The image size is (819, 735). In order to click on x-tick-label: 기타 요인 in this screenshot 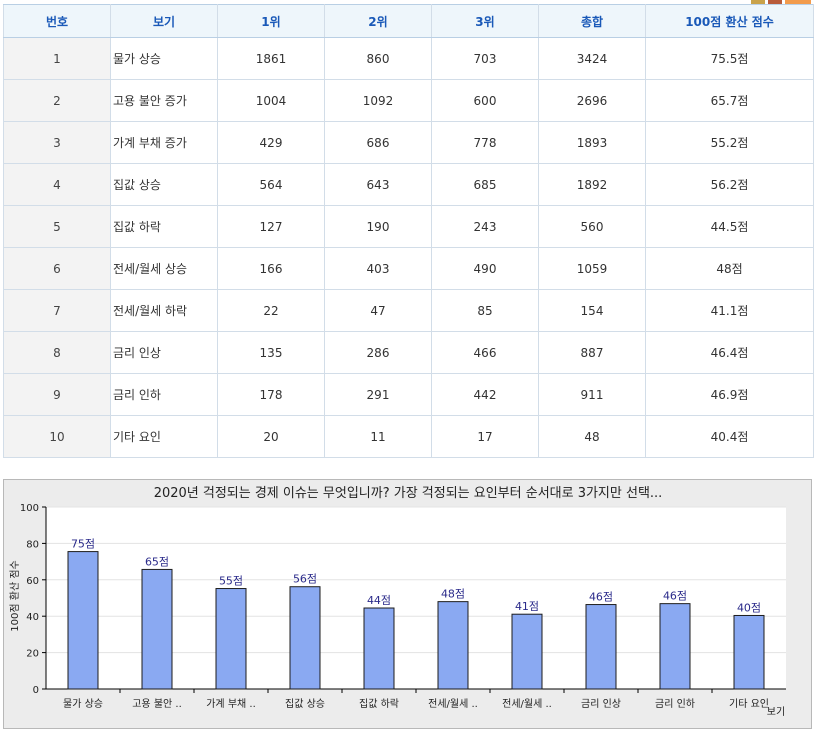, I will do `click(749, 704)`.